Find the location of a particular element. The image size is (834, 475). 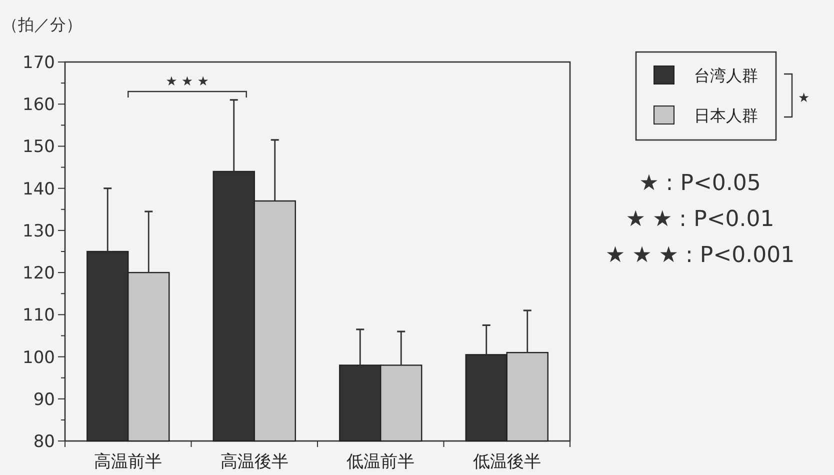

y-axis-title: （拍／分） is located at coordinates (42, 24).